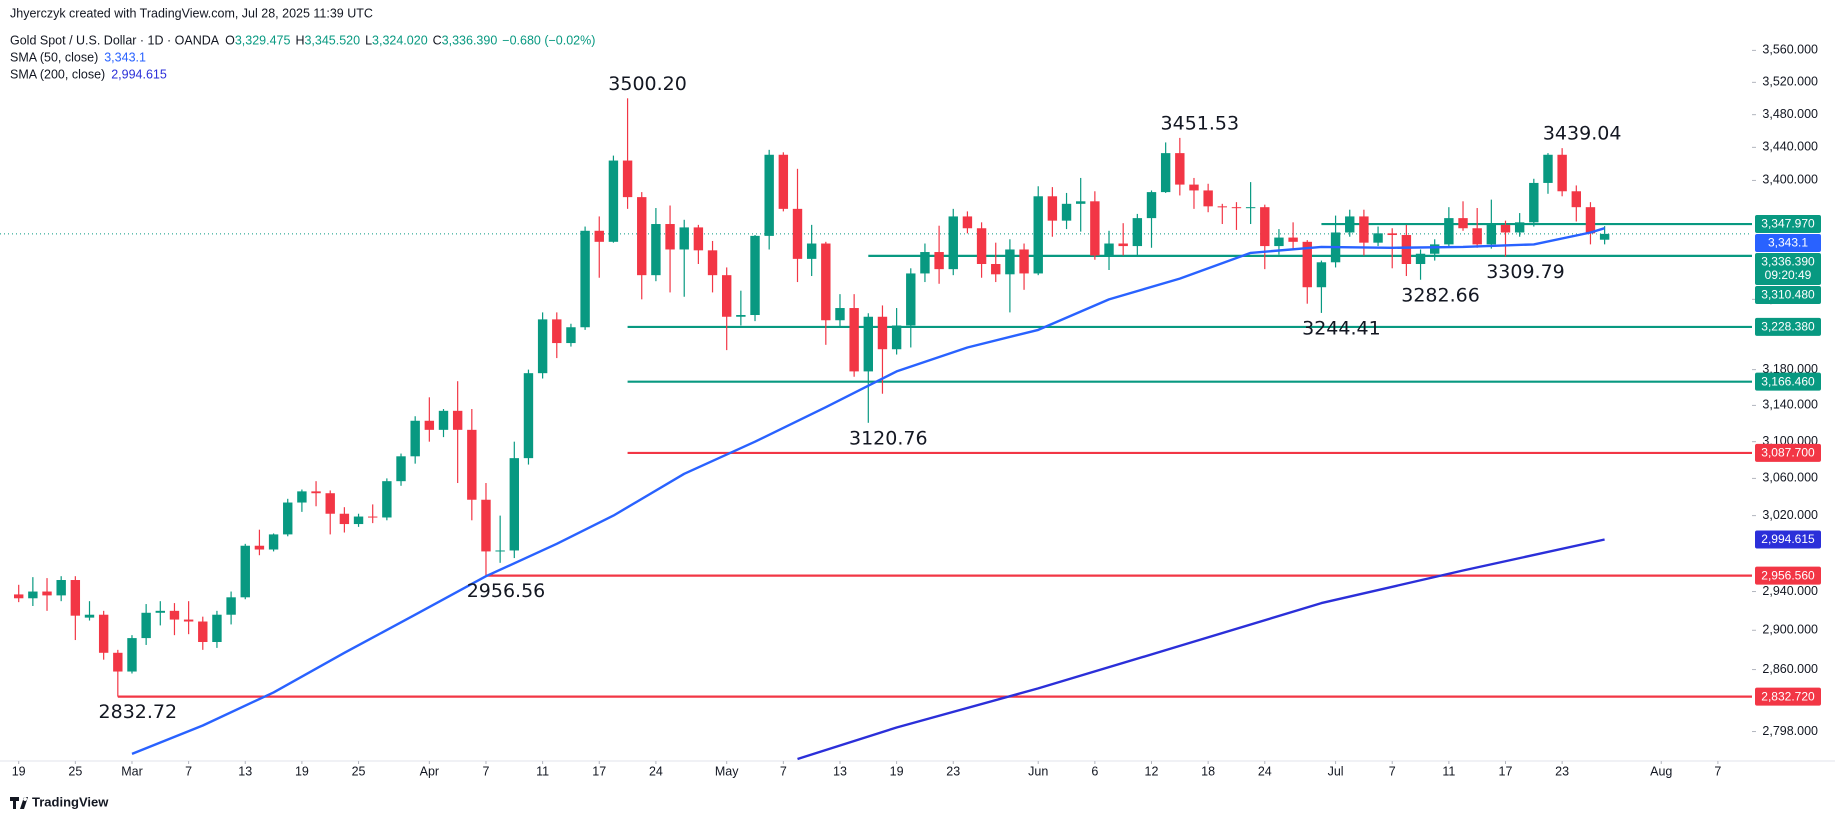 Image resolution: width=1835 pixels, height=820 pixels. Describe the element at coordinates (139, 74) in the screenshot. I see `legend-value: 2,994.615` at that location.